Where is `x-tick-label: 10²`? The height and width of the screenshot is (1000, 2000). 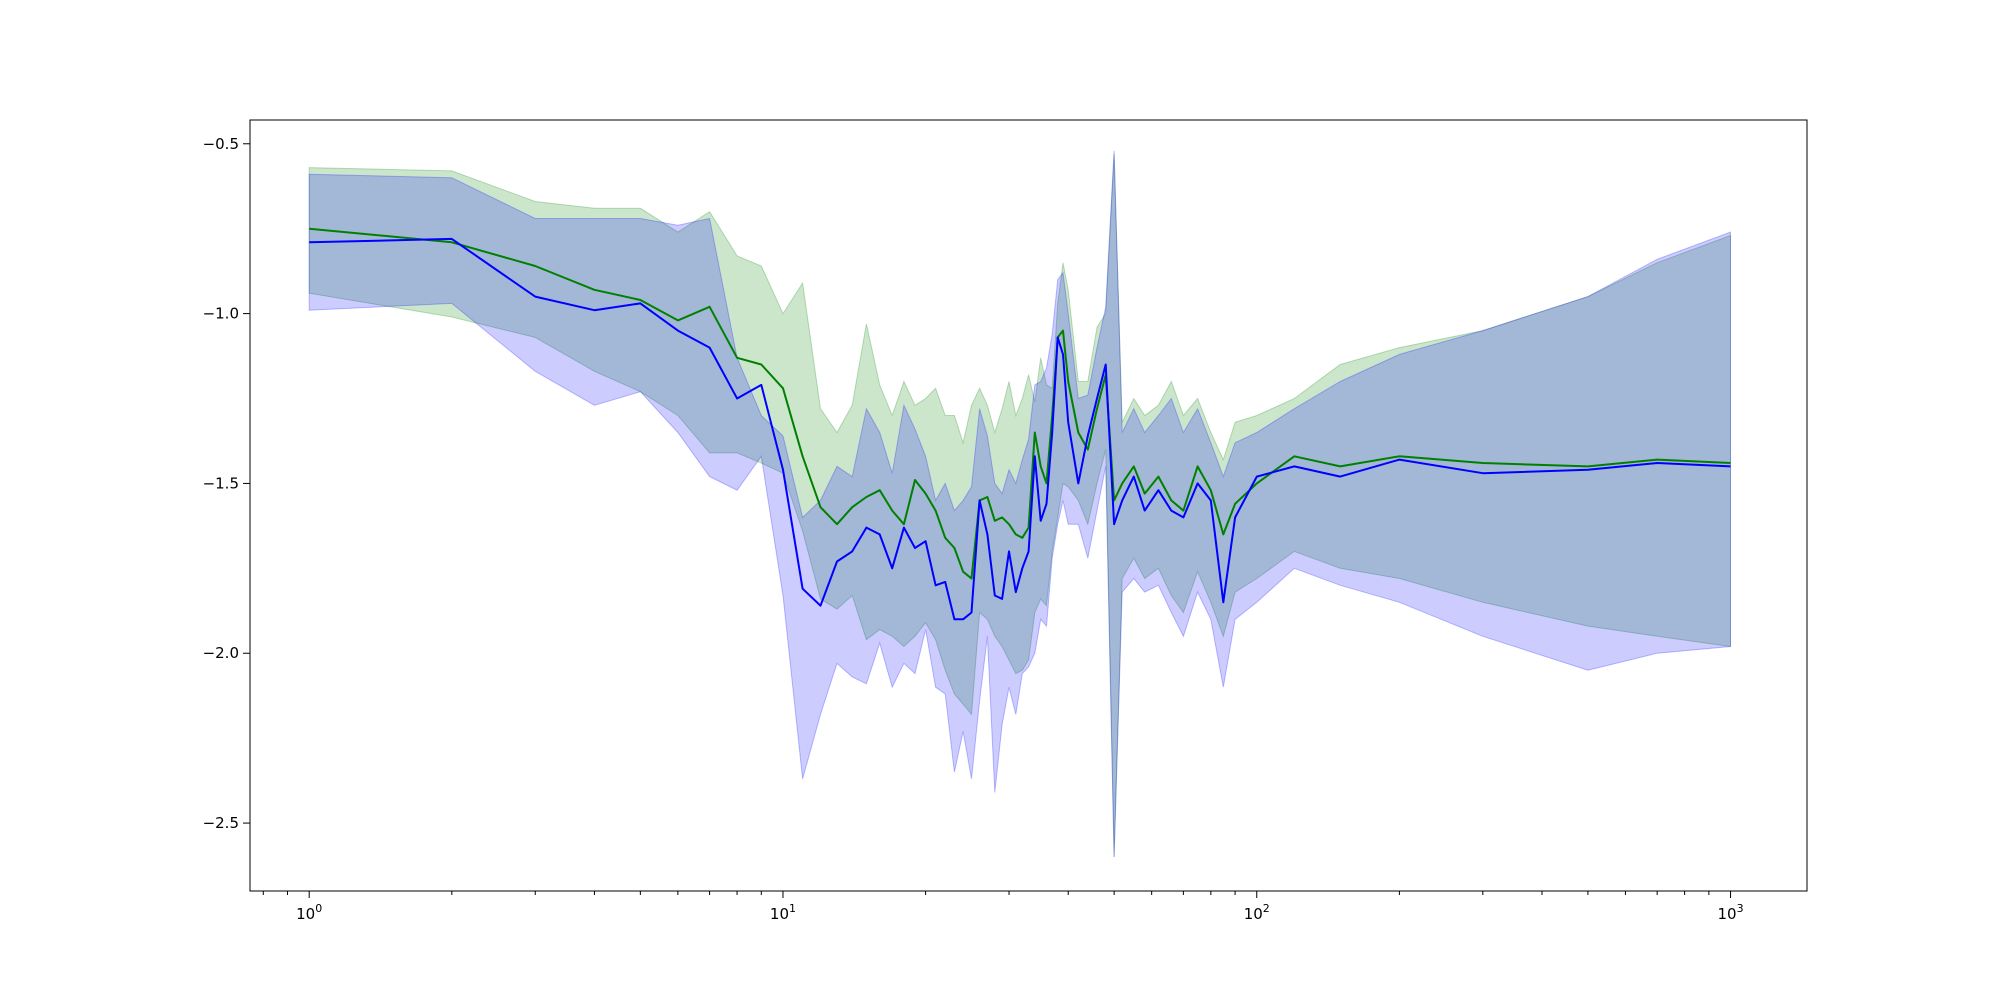
x-tick-label: 10² is located at coordinates (1257, 912).